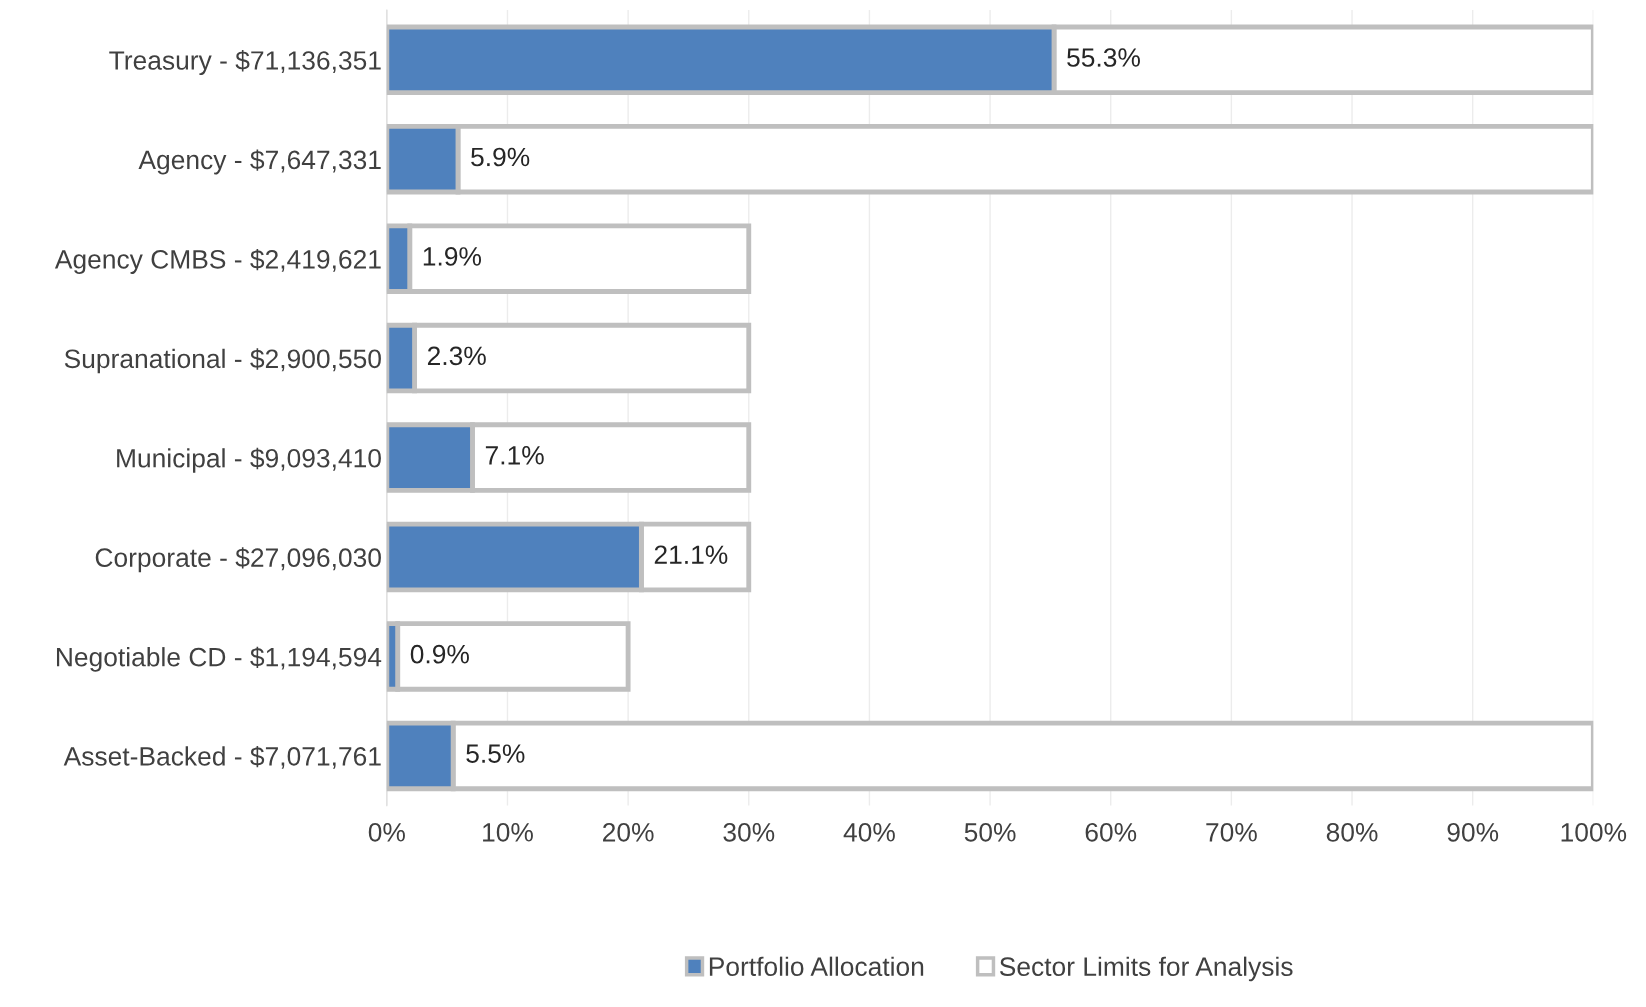 This screenshot has width=1646, height=1007. Describe the element at coordinates (238, 560) in the screenshot. I see `y-tick-label: Corporate - $27,096,030` at that location.